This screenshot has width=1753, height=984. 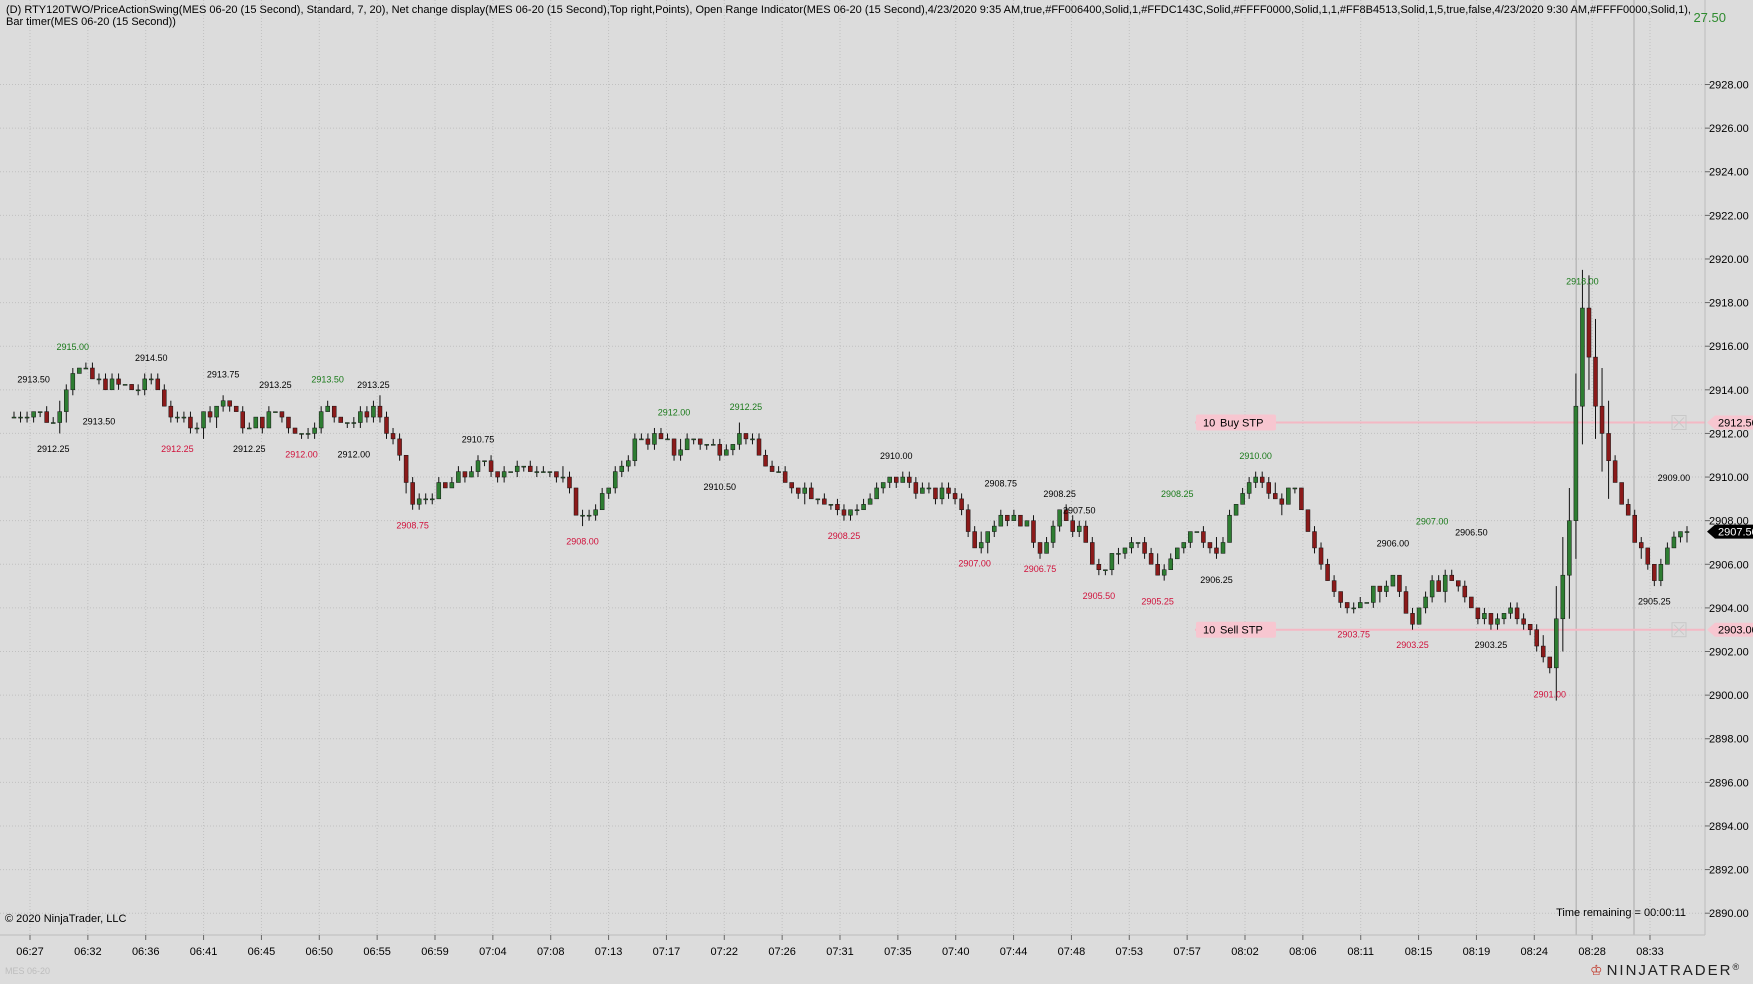 I want to click on price-tick-label: 2900.00, so click(x=1729, y=696).